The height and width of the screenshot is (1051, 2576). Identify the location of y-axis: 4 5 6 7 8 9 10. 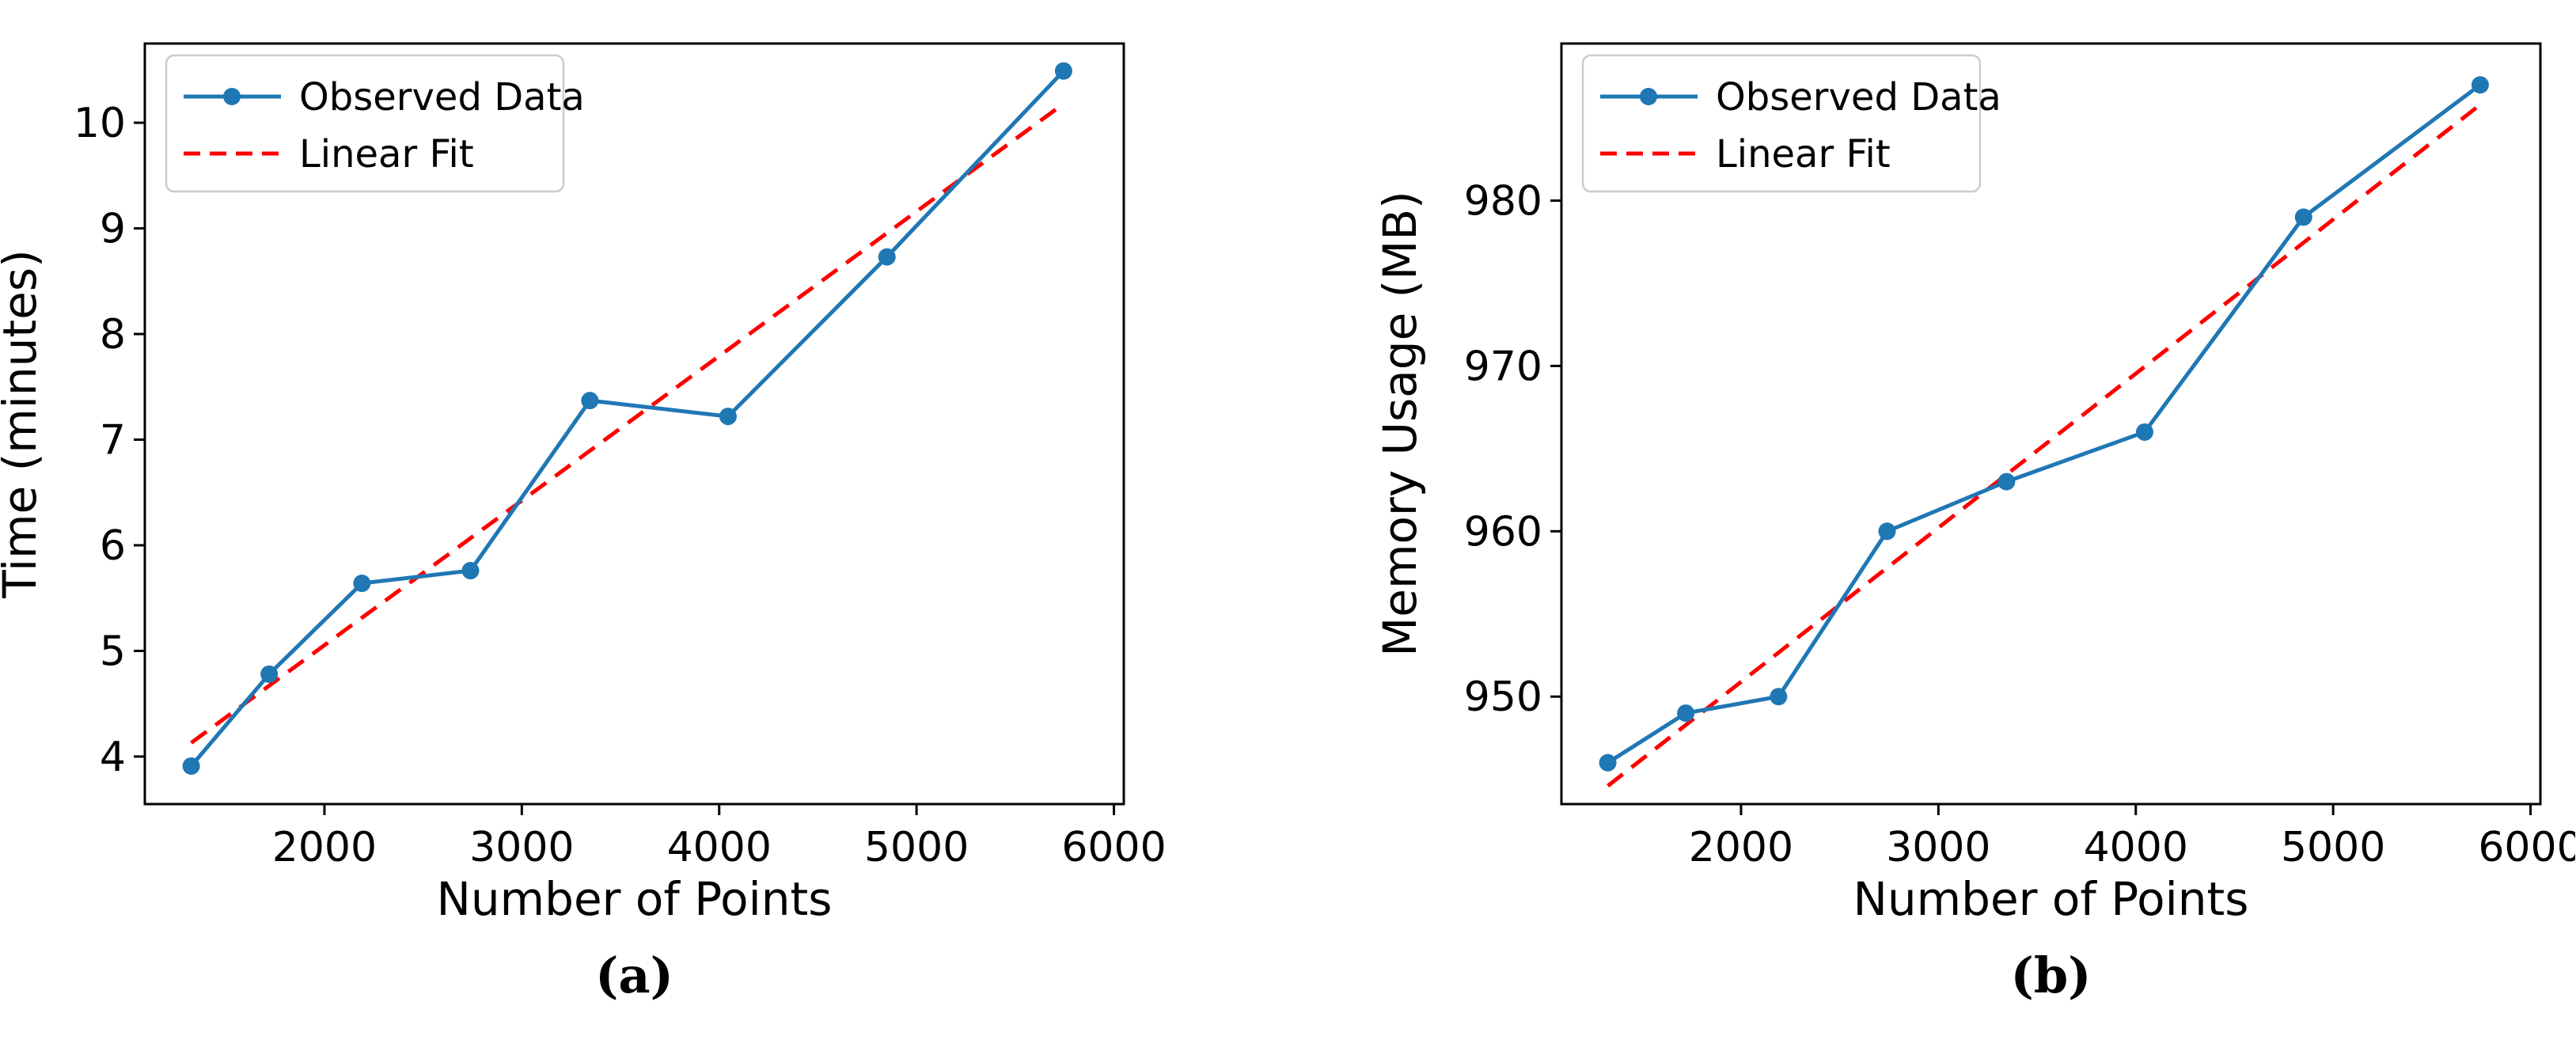
(109, 440).